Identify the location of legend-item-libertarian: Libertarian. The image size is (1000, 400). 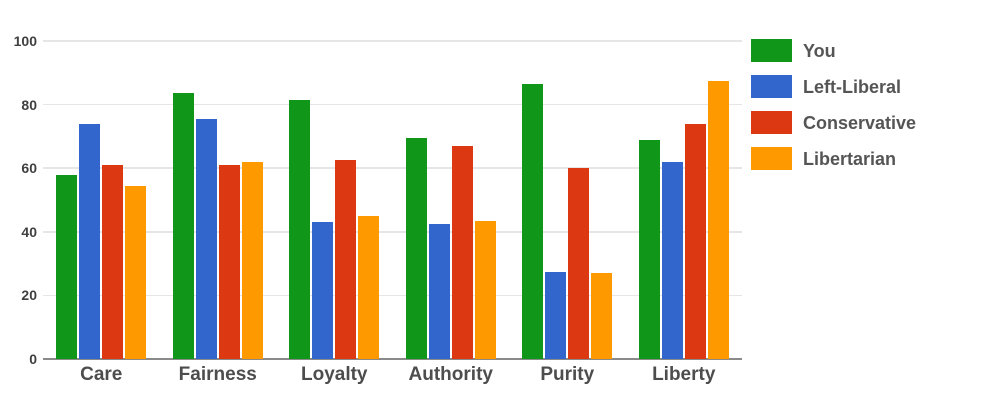
(833, 158).